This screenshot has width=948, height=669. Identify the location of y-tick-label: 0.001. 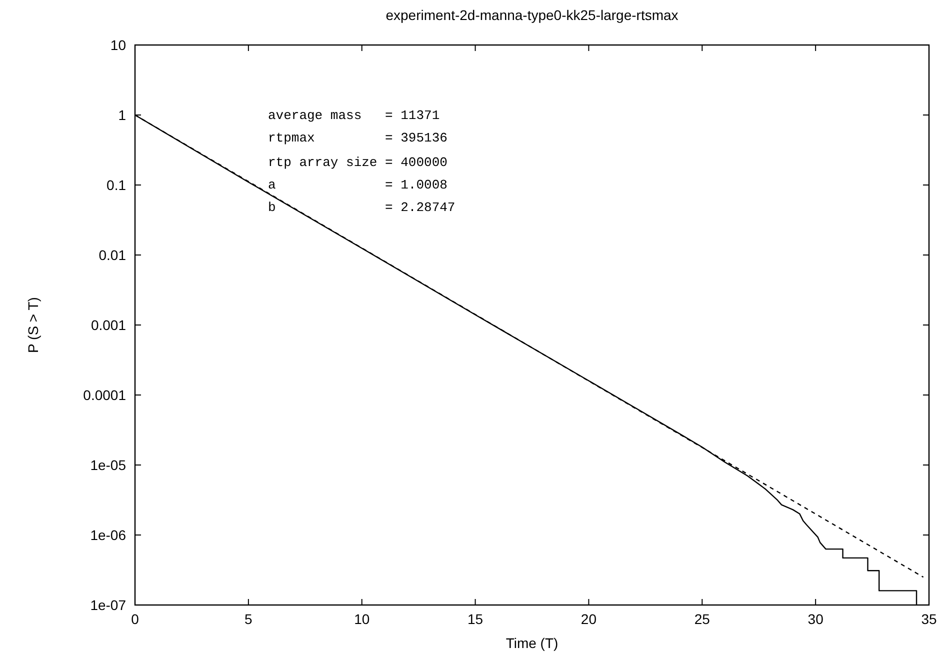
(108, 325).